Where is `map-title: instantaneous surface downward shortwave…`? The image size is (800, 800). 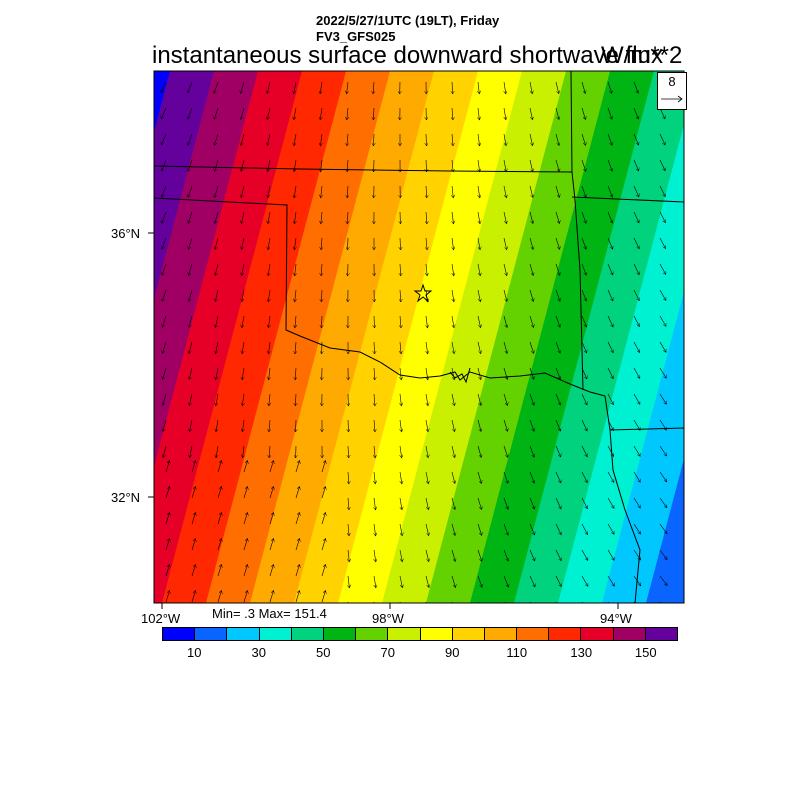
map-title: instantaneous surface downward shortwave… is located at coordinates (407, 55).